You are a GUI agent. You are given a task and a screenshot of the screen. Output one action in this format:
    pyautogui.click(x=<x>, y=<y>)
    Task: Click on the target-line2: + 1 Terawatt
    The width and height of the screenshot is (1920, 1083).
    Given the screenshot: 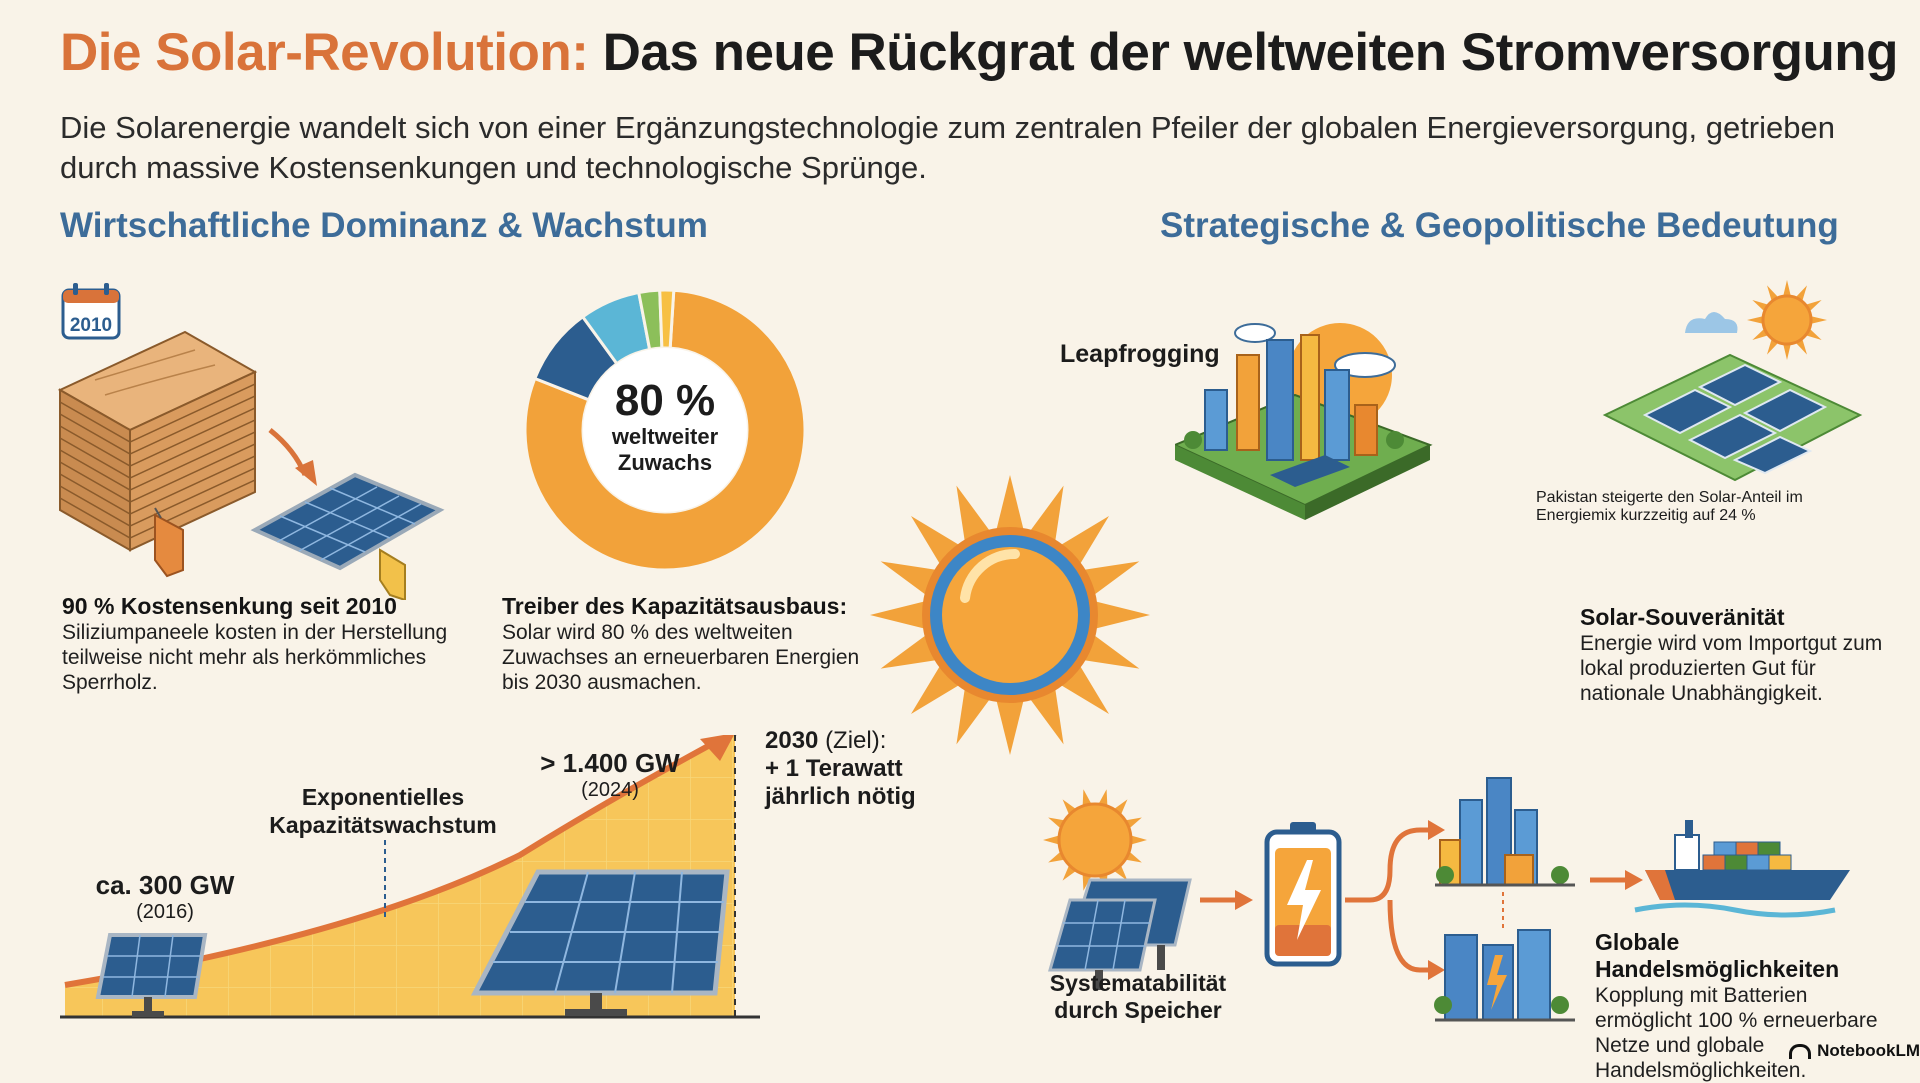 What is the action you would take?
    pyautogui.click(x=834, y=768)
    